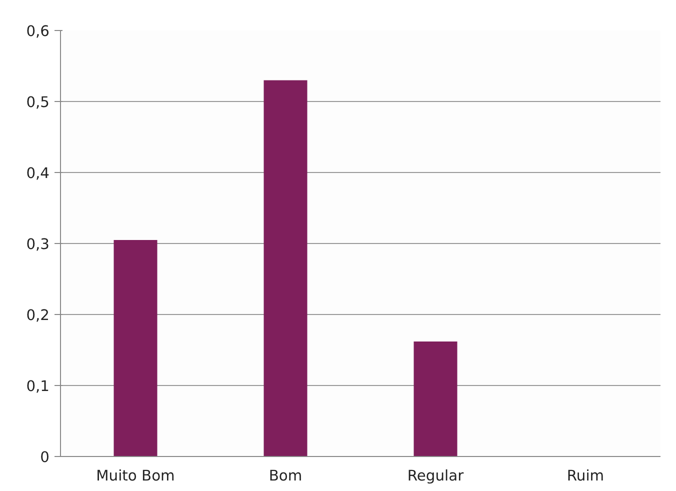 The height and width of the screenshot is (491, 676). Describe the element at coordinates (585, 476) in the screenshot. I see `x-tick-label: Ruim` at that location.